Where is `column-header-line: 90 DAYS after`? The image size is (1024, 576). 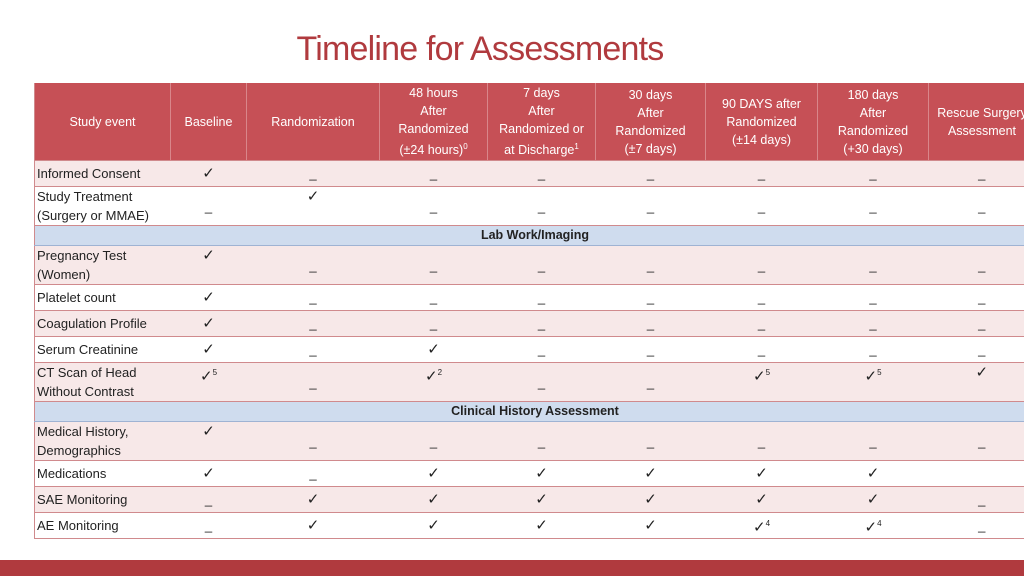
column-header-line: 90 DAYS after is located at coordinates (761, 103).